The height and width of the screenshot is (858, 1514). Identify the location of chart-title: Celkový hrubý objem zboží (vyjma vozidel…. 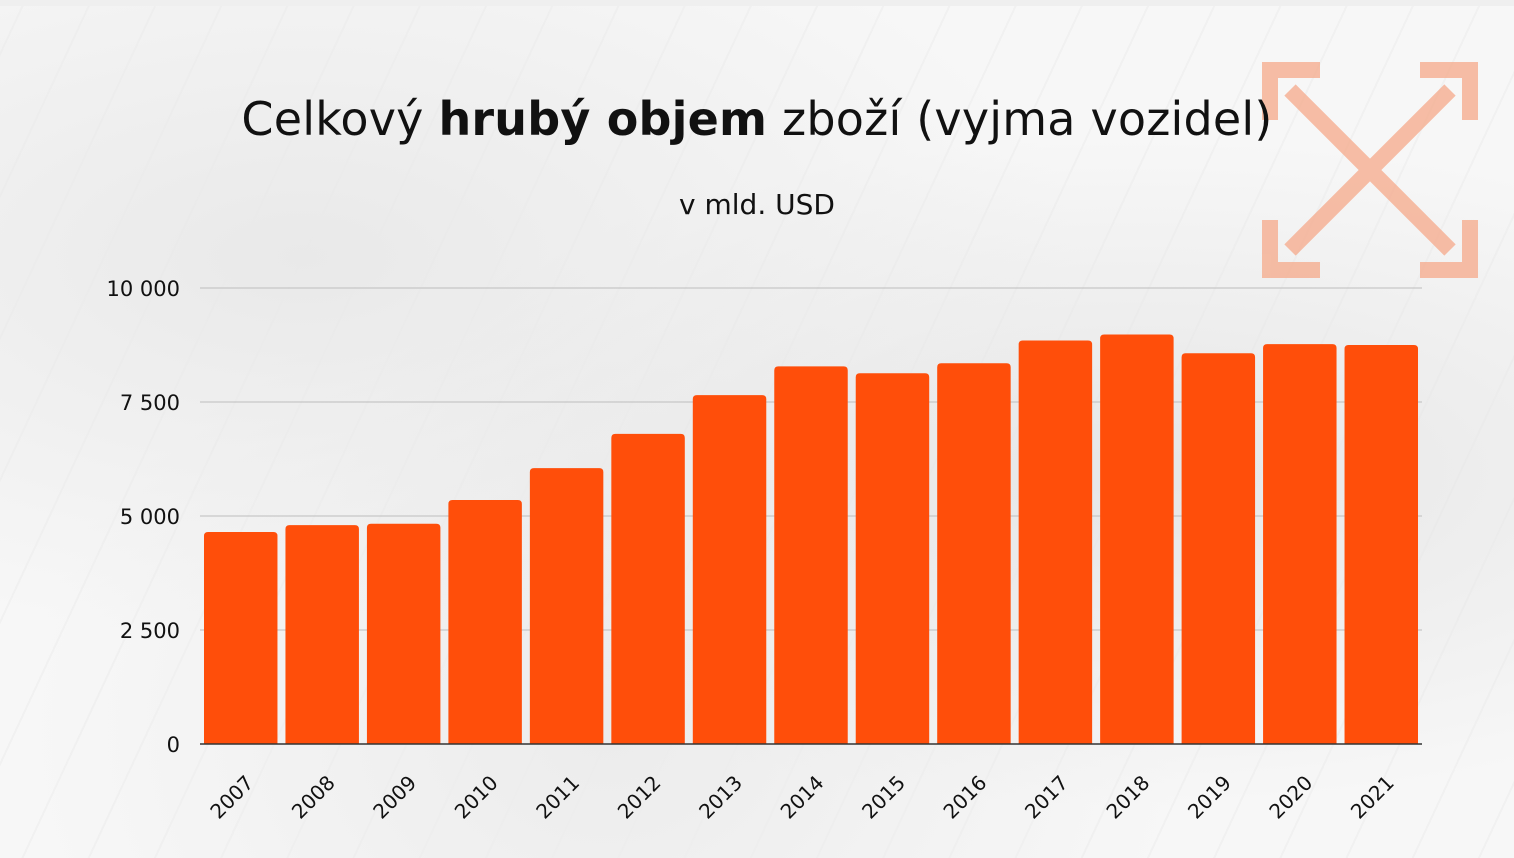
(757, 119).